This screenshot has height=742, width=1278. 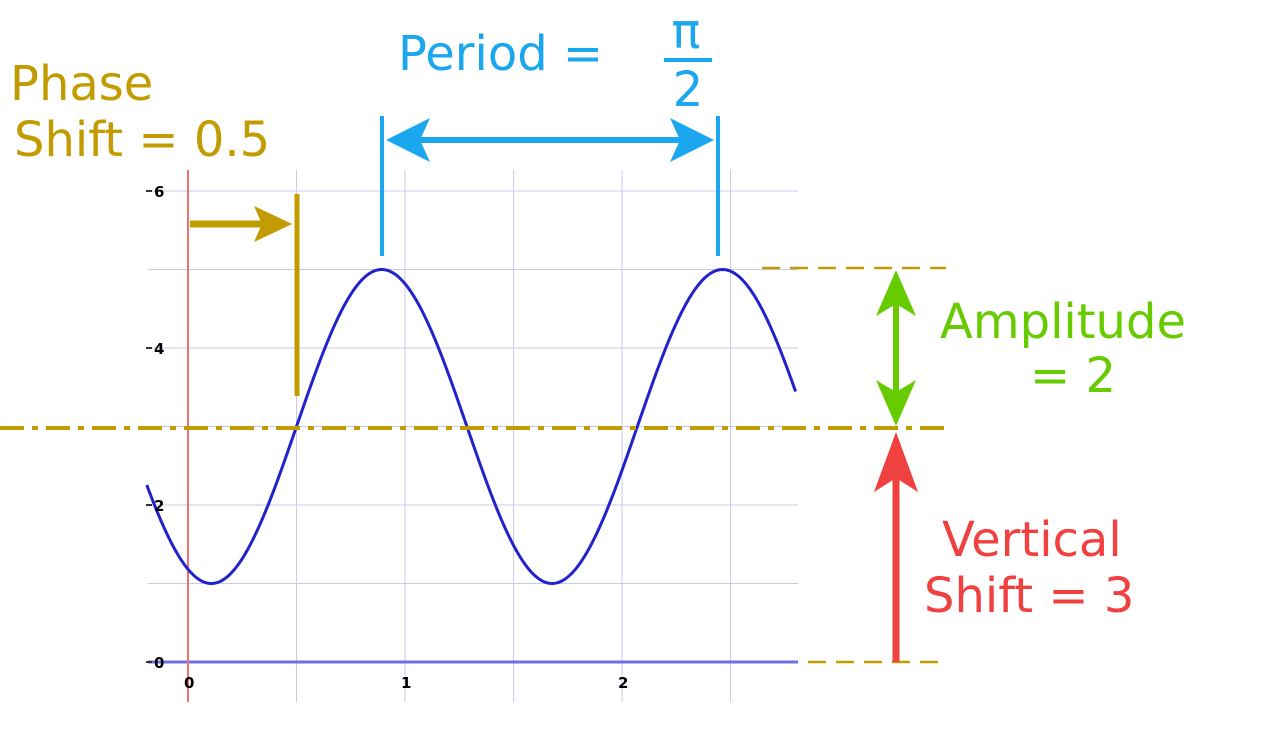 I want to click on vertical-shift-annotation: Vertical Shift = 3, so click(x=1004, y=547).